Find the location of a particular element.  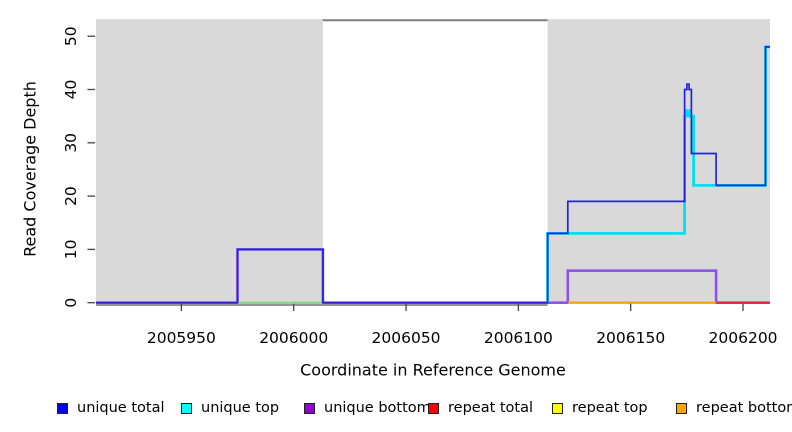

x-axis-title: Coordinate in Reference Genome is located at coordinates (433, 370).